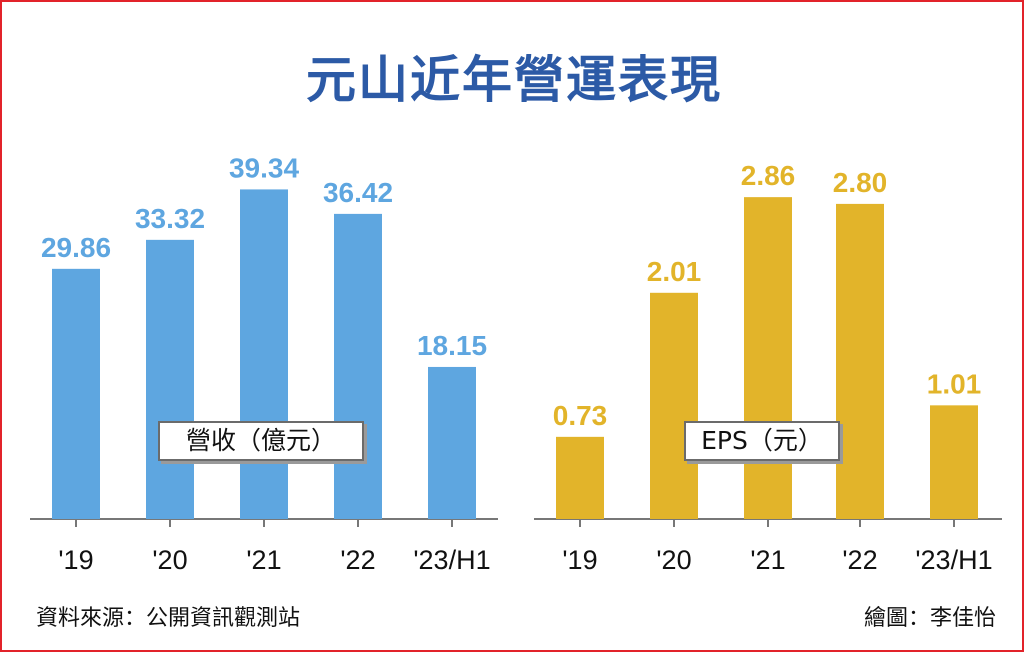  Describe the element at coordinates (75, 560) in the screenshot. I see `revenue-category-label: '19` at that location.